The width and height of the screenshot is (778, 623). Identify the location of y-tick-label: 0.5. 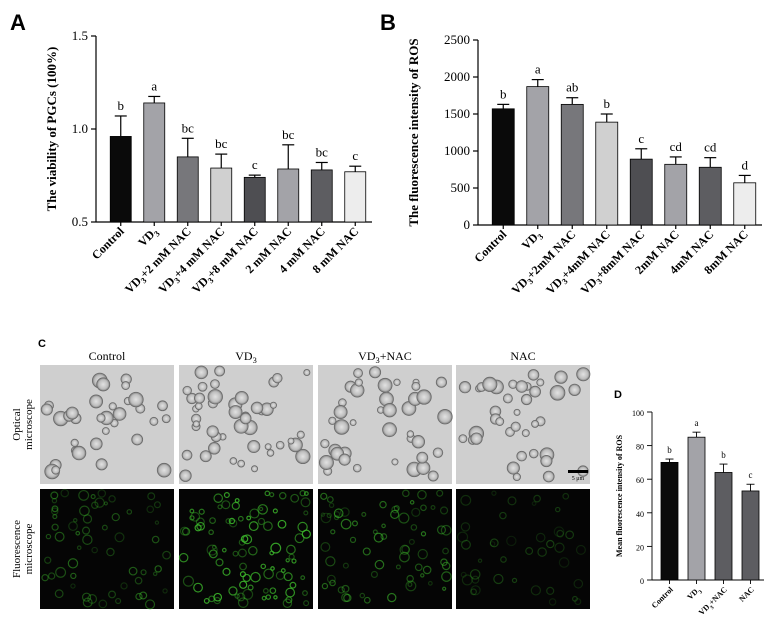
(80, 221).